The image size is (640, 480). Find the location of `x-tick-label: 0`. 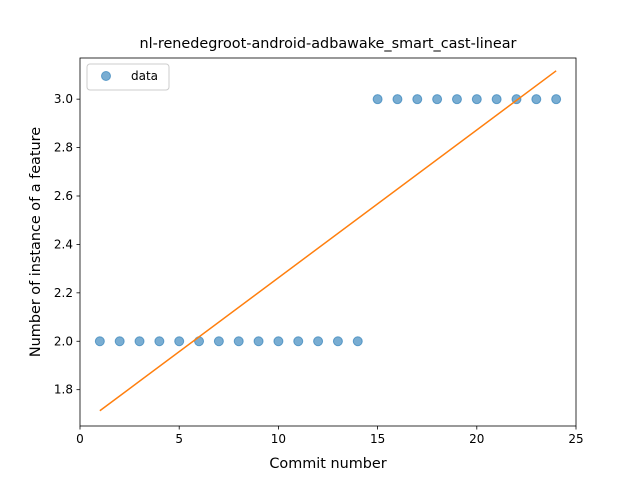

x-tick-label: 0 is located at coordinates (80, 439).